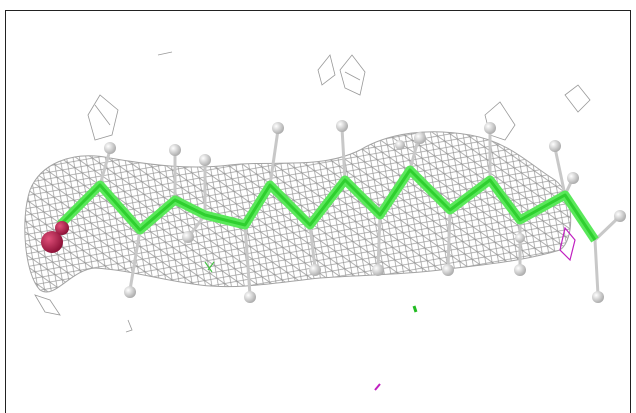  Describe the element at coordinates (327, 204) in the screenshot. I see `carbon-chain-core` at that location.